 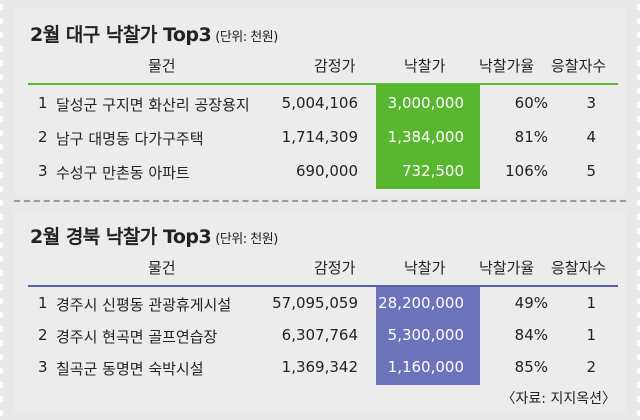 I want to click on bid-rate: 60%, so click(x=531, y=103).